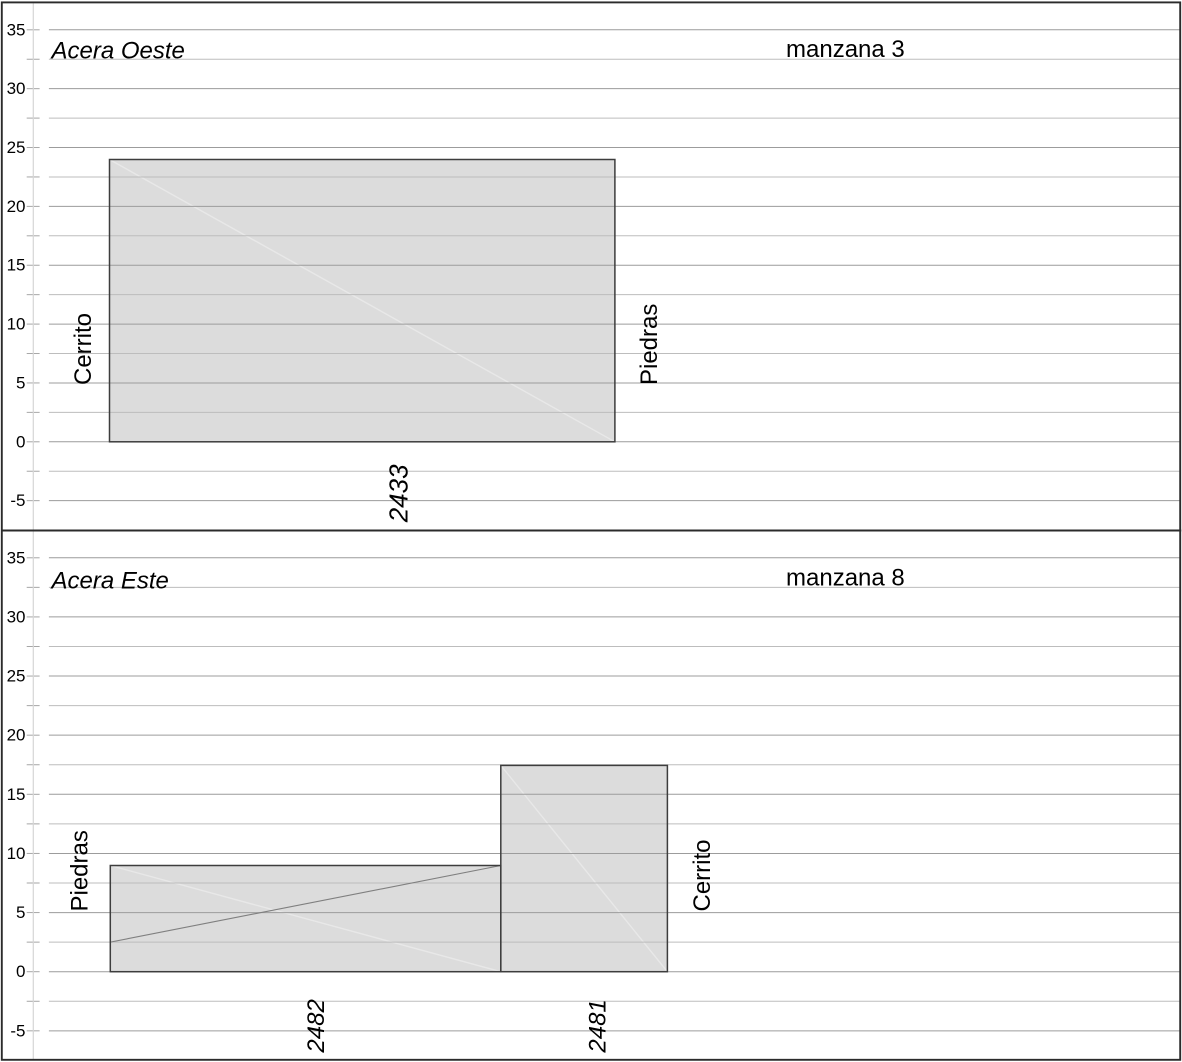 This screenshot has width=1182, height=1062. I want to click on svg-text: Acera Oeste, so click(117, 51).